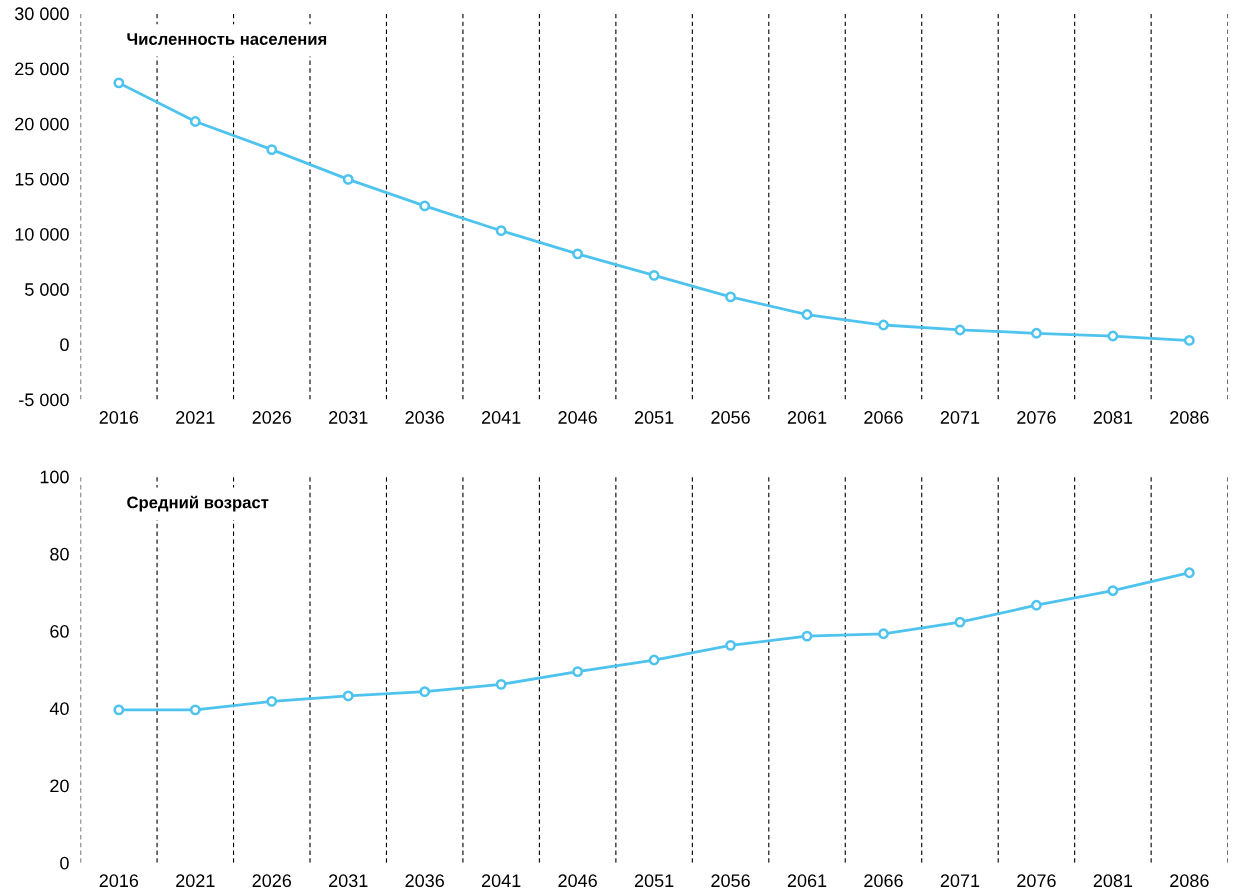 This screenshot has height=894, width=1240. I want to click on y-tick-label: 40, so click(59, 709).